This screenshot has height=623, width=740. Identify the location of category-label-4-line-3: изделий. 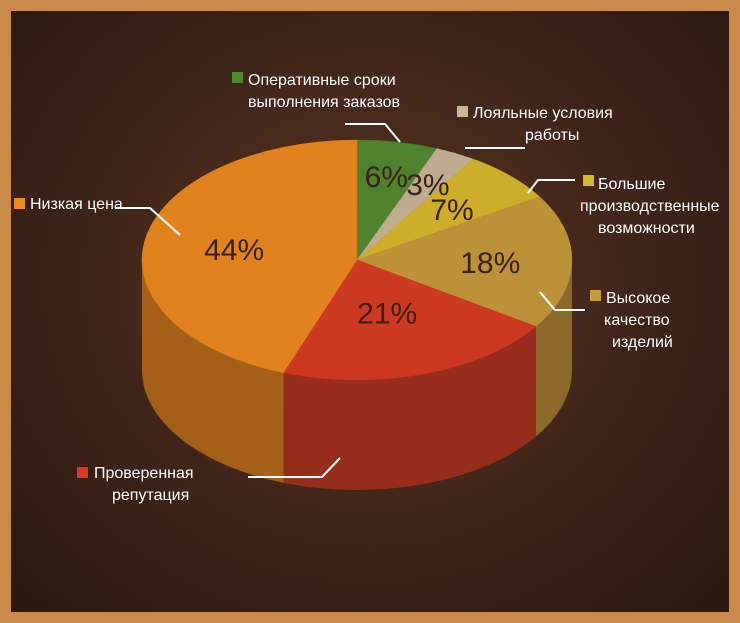
(642, 342).